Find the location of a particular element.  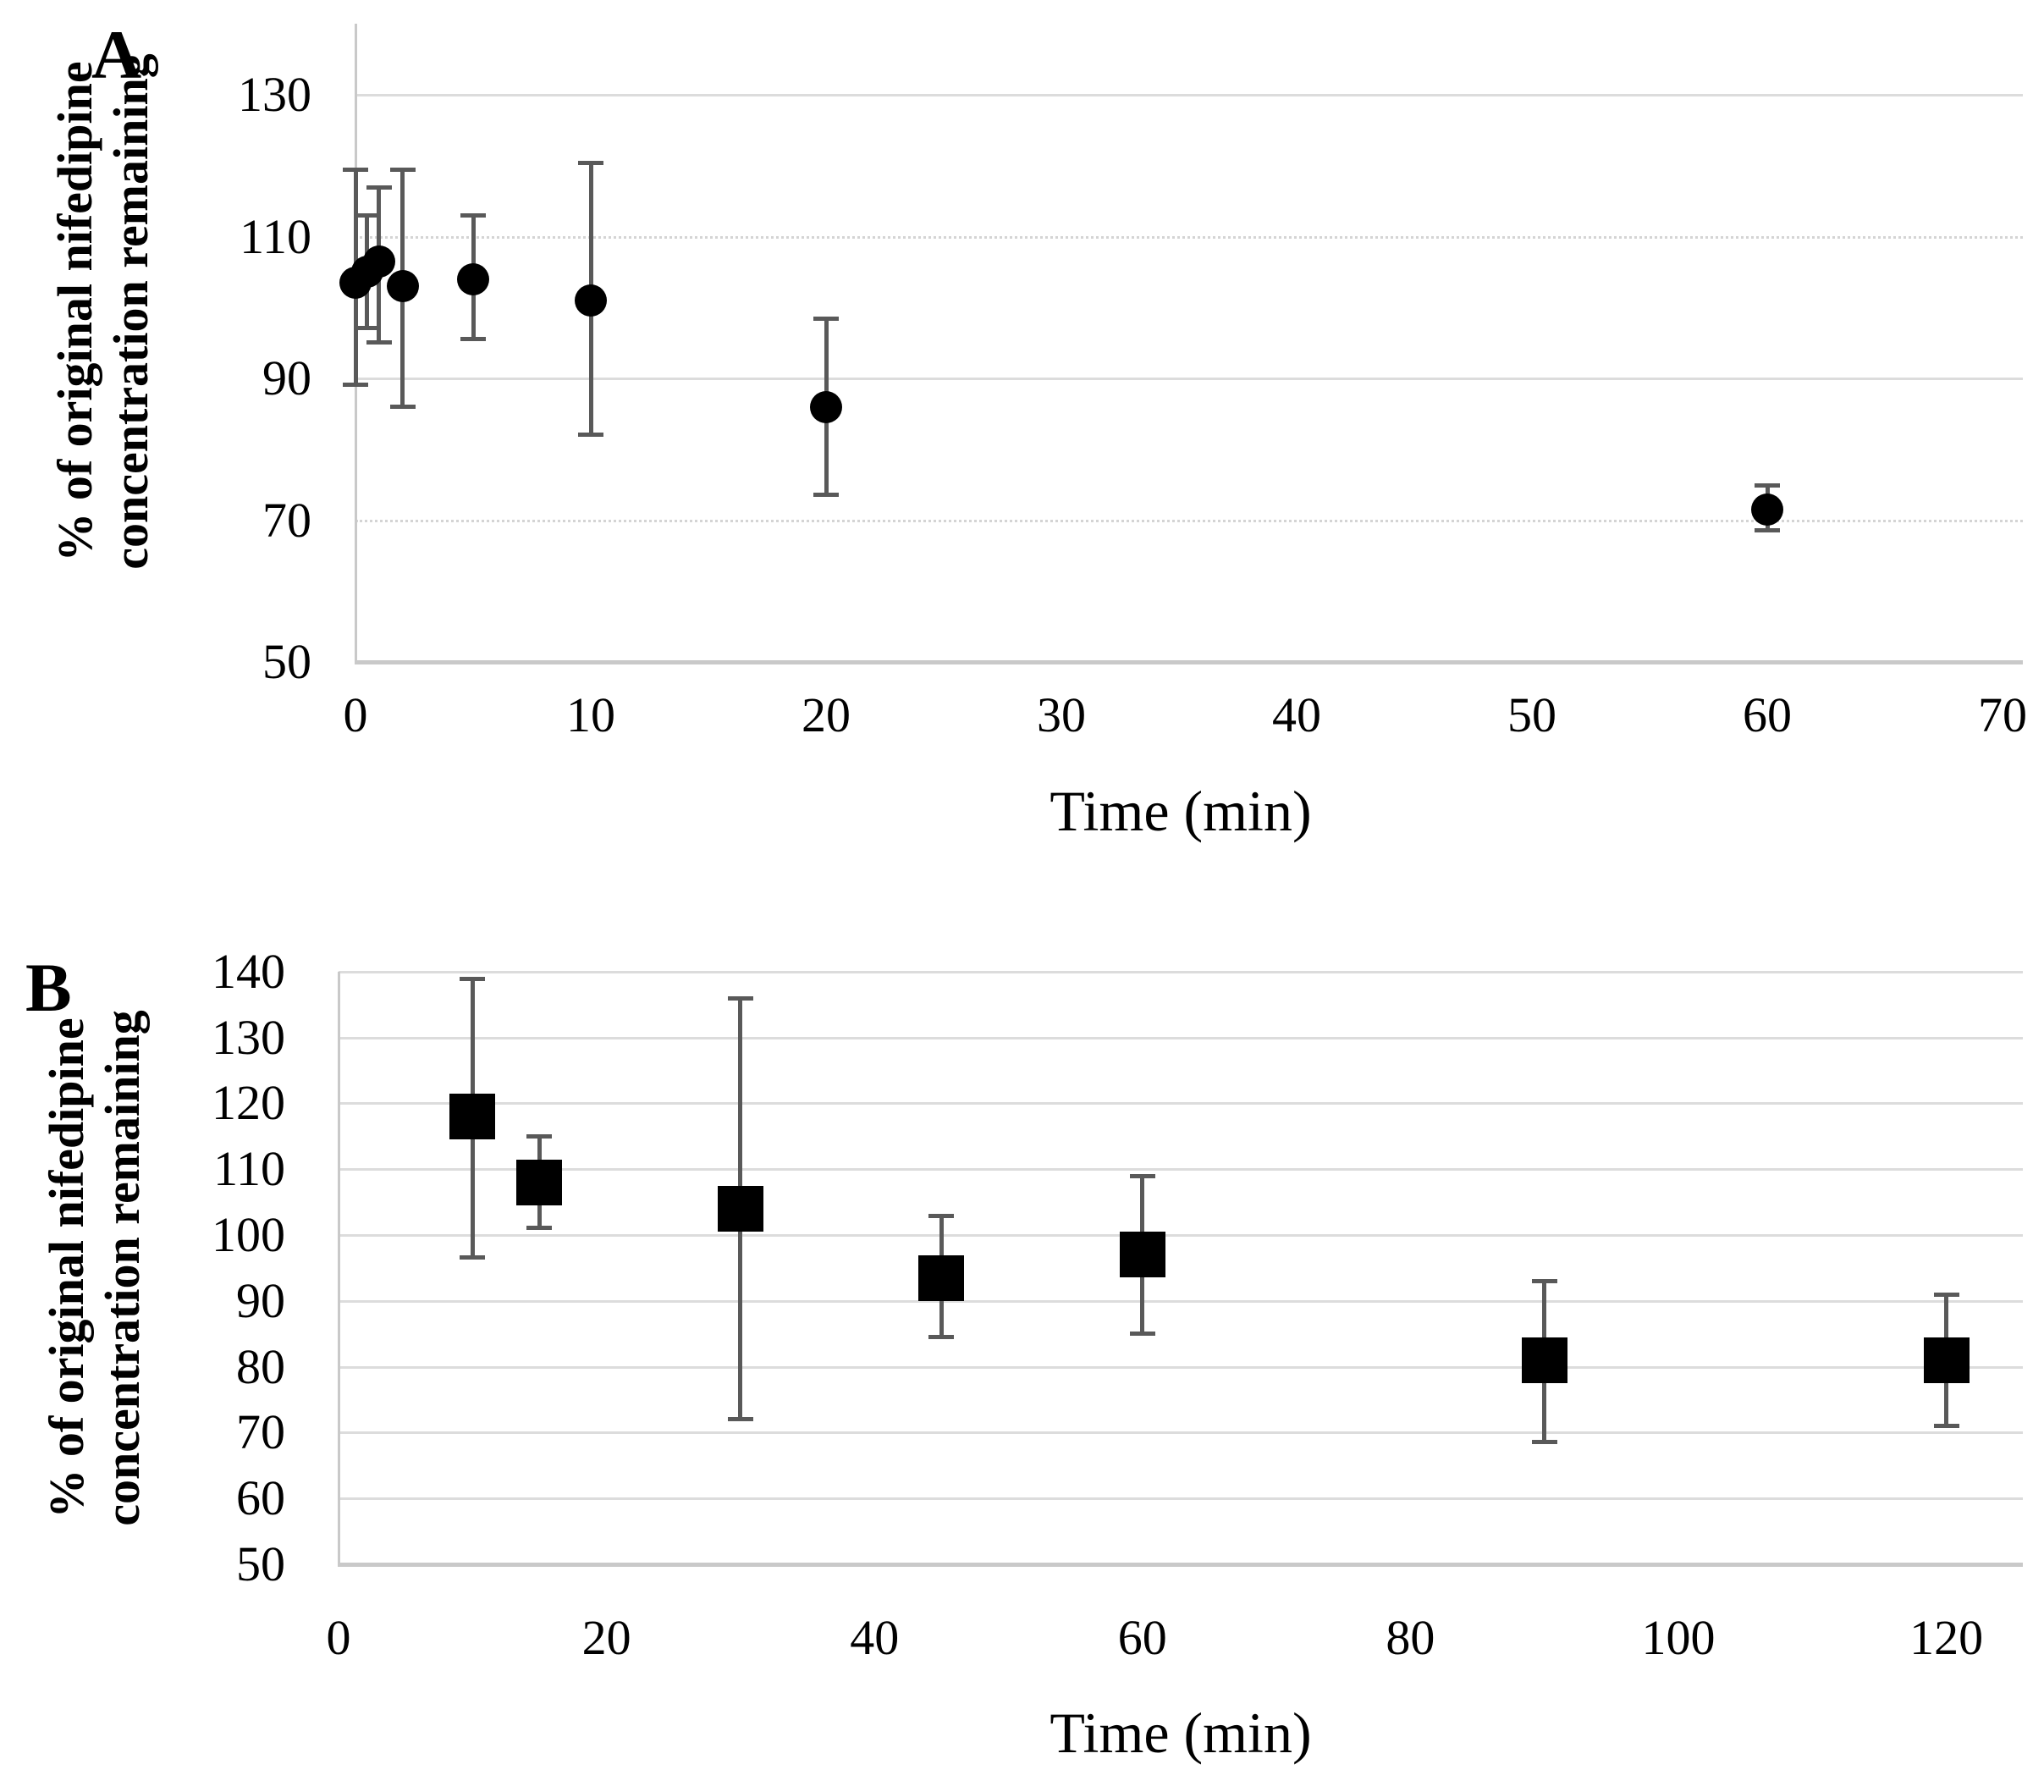

x-tick-label: 30 is located at coordinates (1061, 714).